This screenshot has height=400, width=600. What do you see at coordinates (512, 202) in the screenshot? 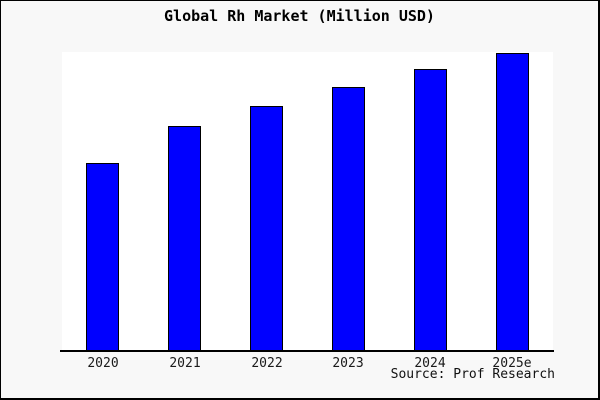
I see `bar-2025e` at bounding box center [512, 202].